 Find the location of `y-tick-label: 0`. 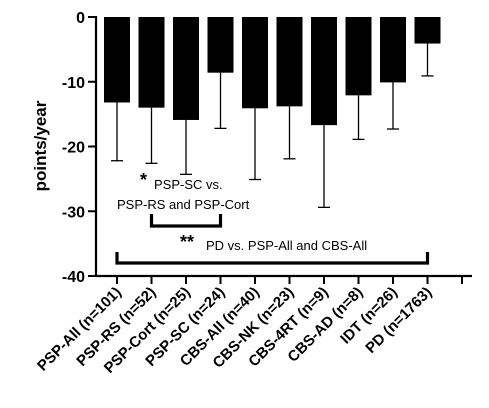

y-tick-label: 0 is located at coordinates (80, 18).